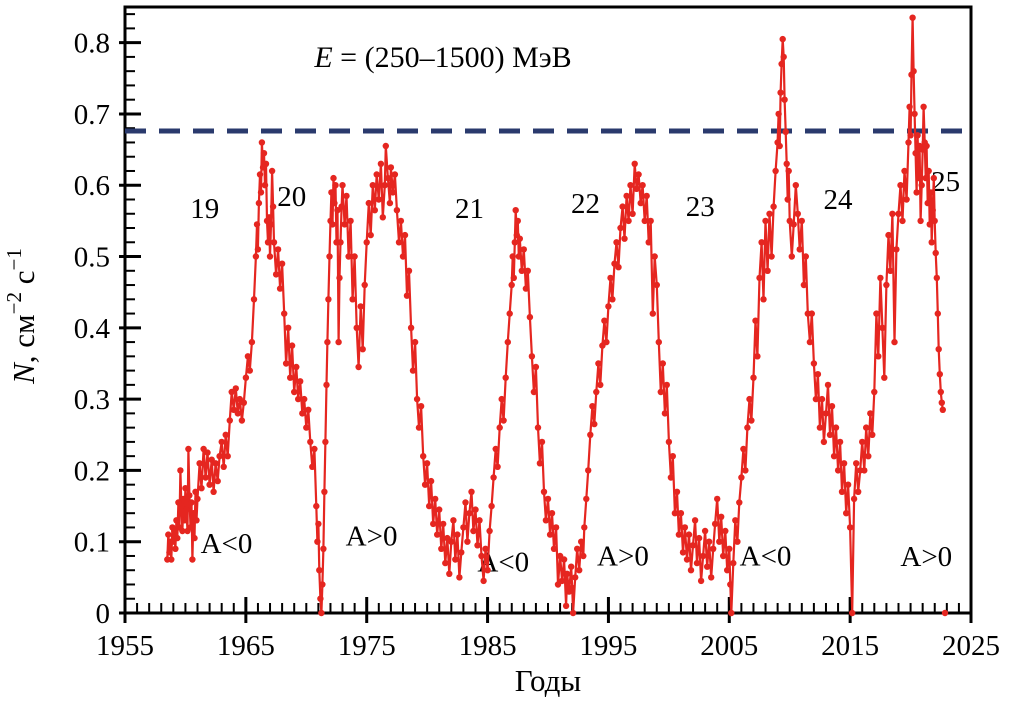  What do you see at coordinates (945, 182) in the screenshot?
I see `solar-cycle-label: 25` at bounding box center [945, 182].